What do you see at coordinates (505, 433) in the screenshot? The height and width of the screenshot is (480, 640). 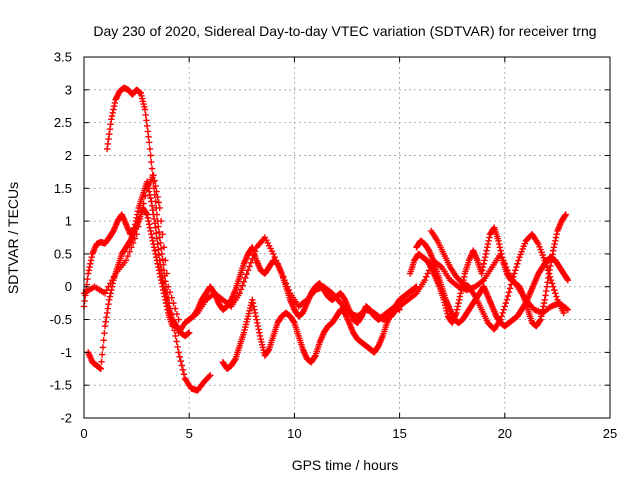 I see `x-tick-label: 20` at bounding box center [505, 433].